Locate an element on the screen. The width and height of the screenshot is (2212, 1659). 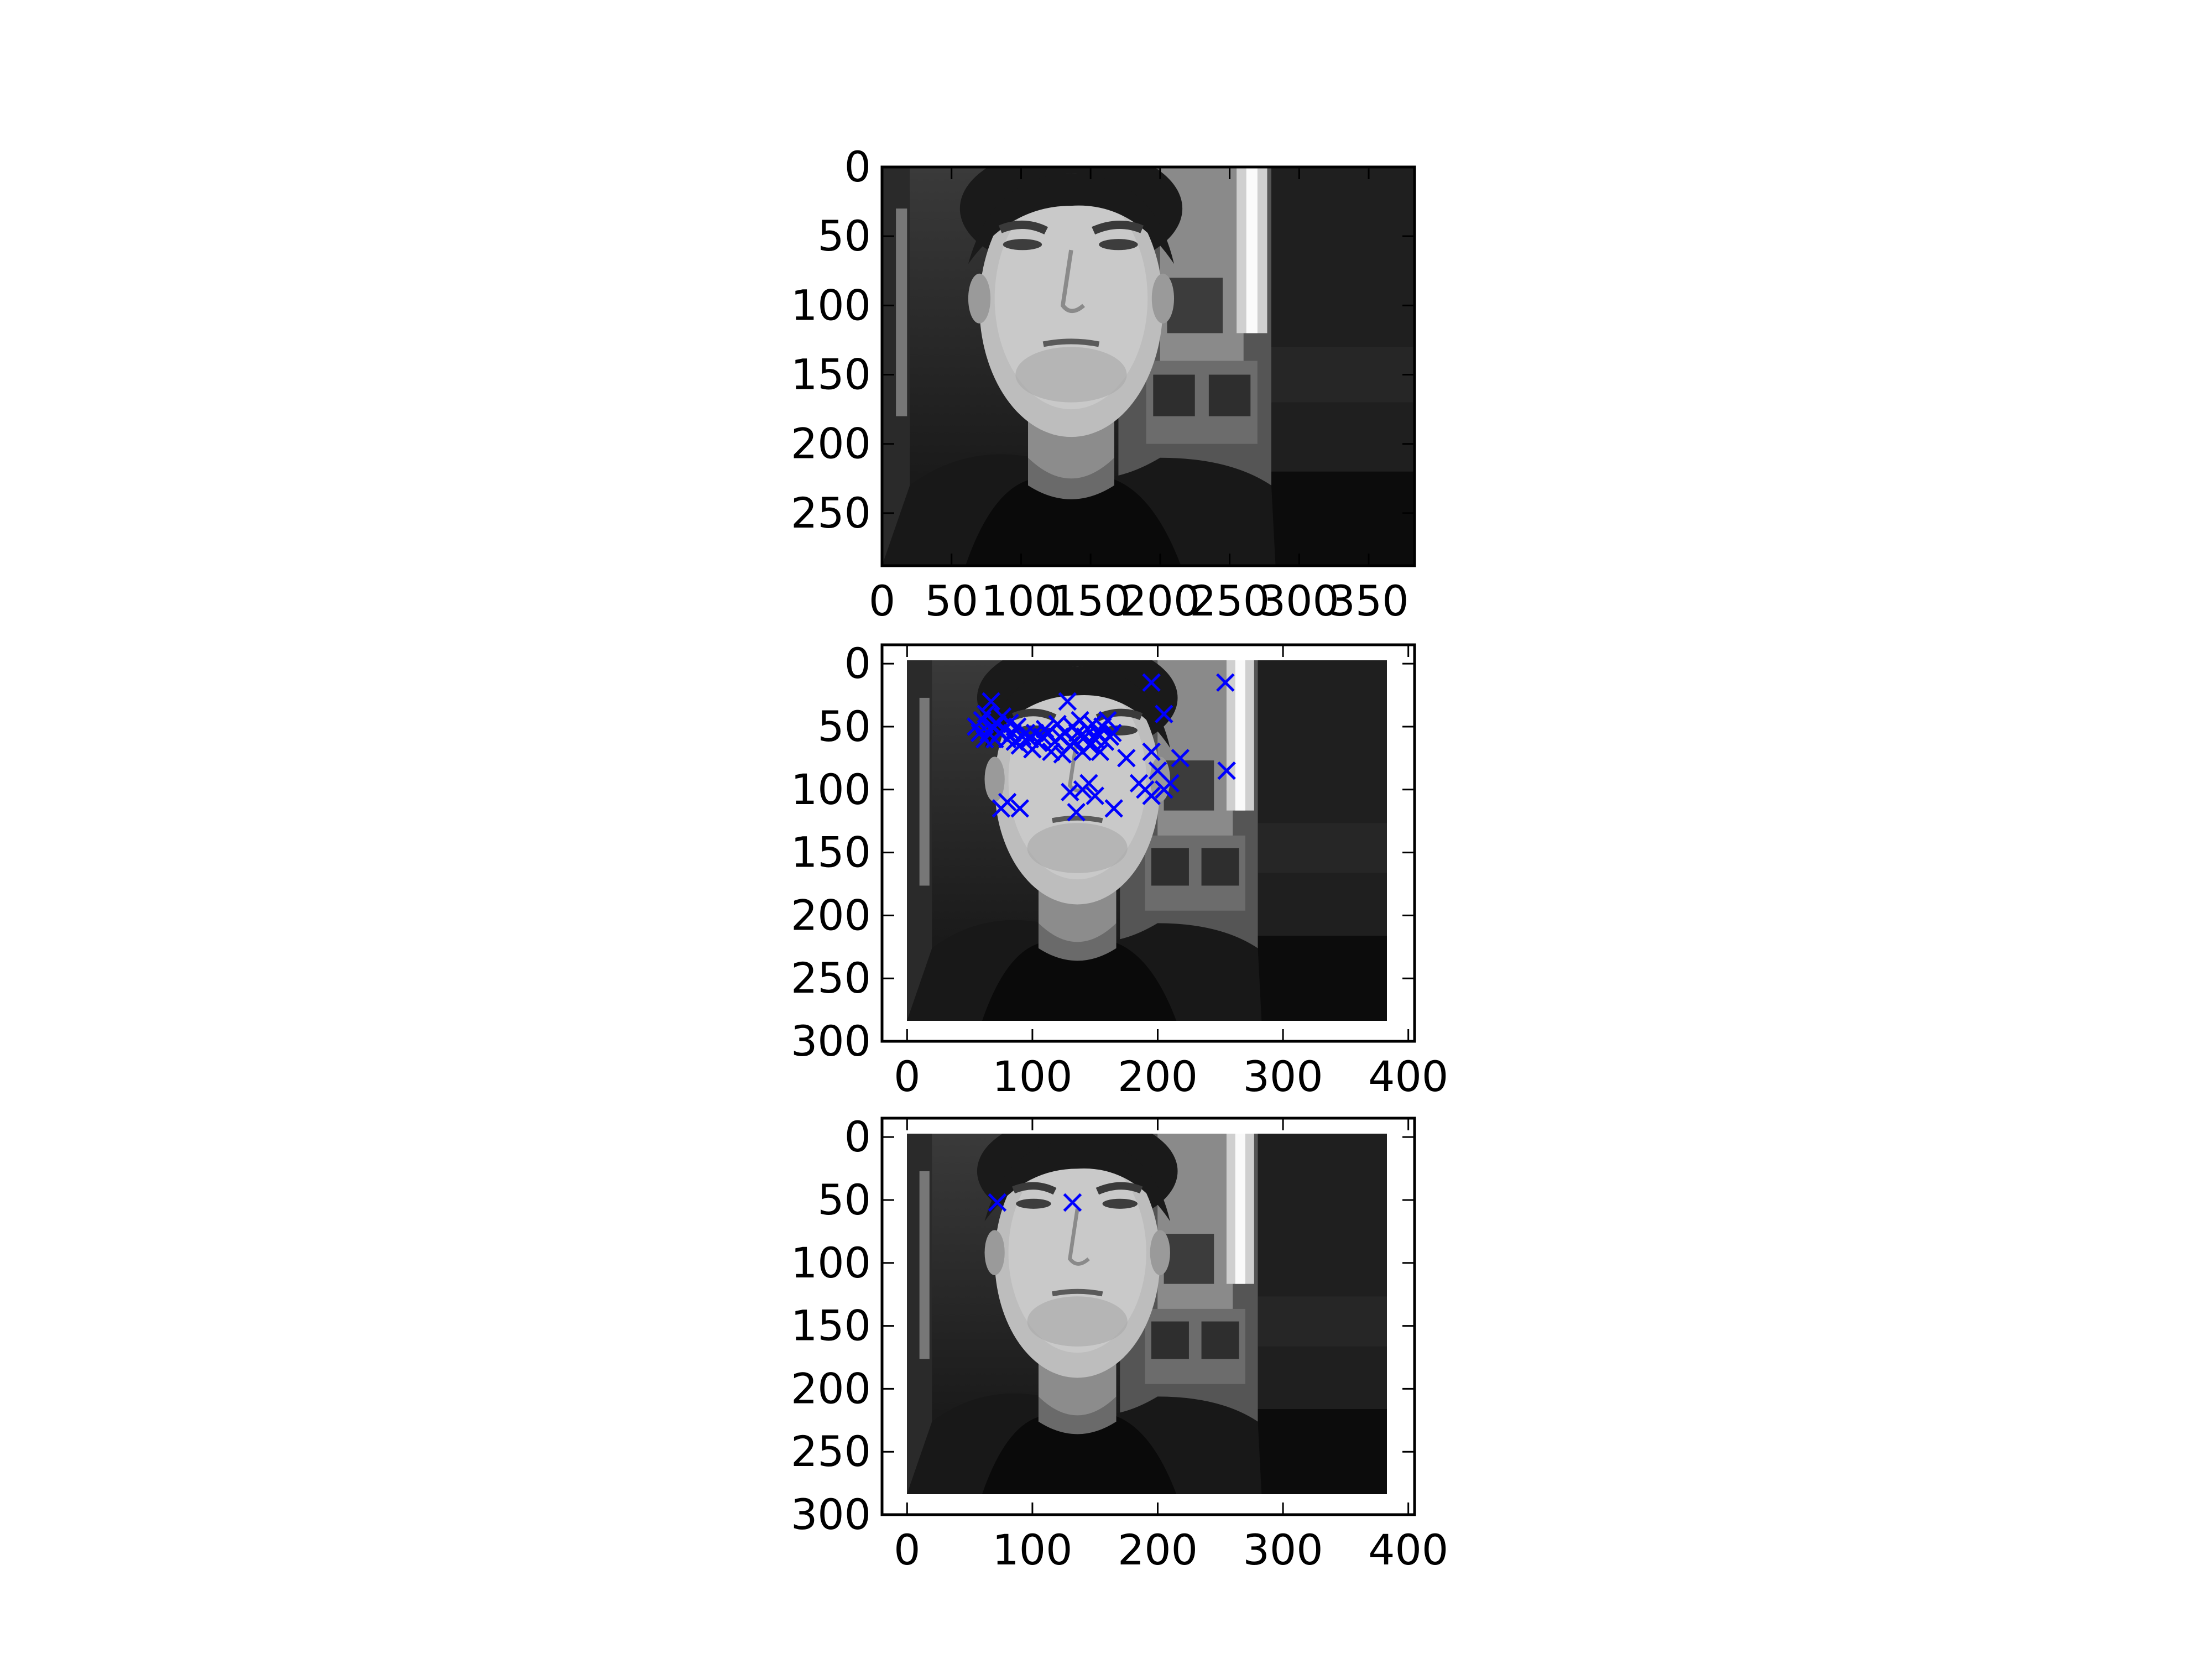
panel-3: 0 50 100 150 200 250 300 0 100 200 300 400 is located at coordinates (1120, 1343).